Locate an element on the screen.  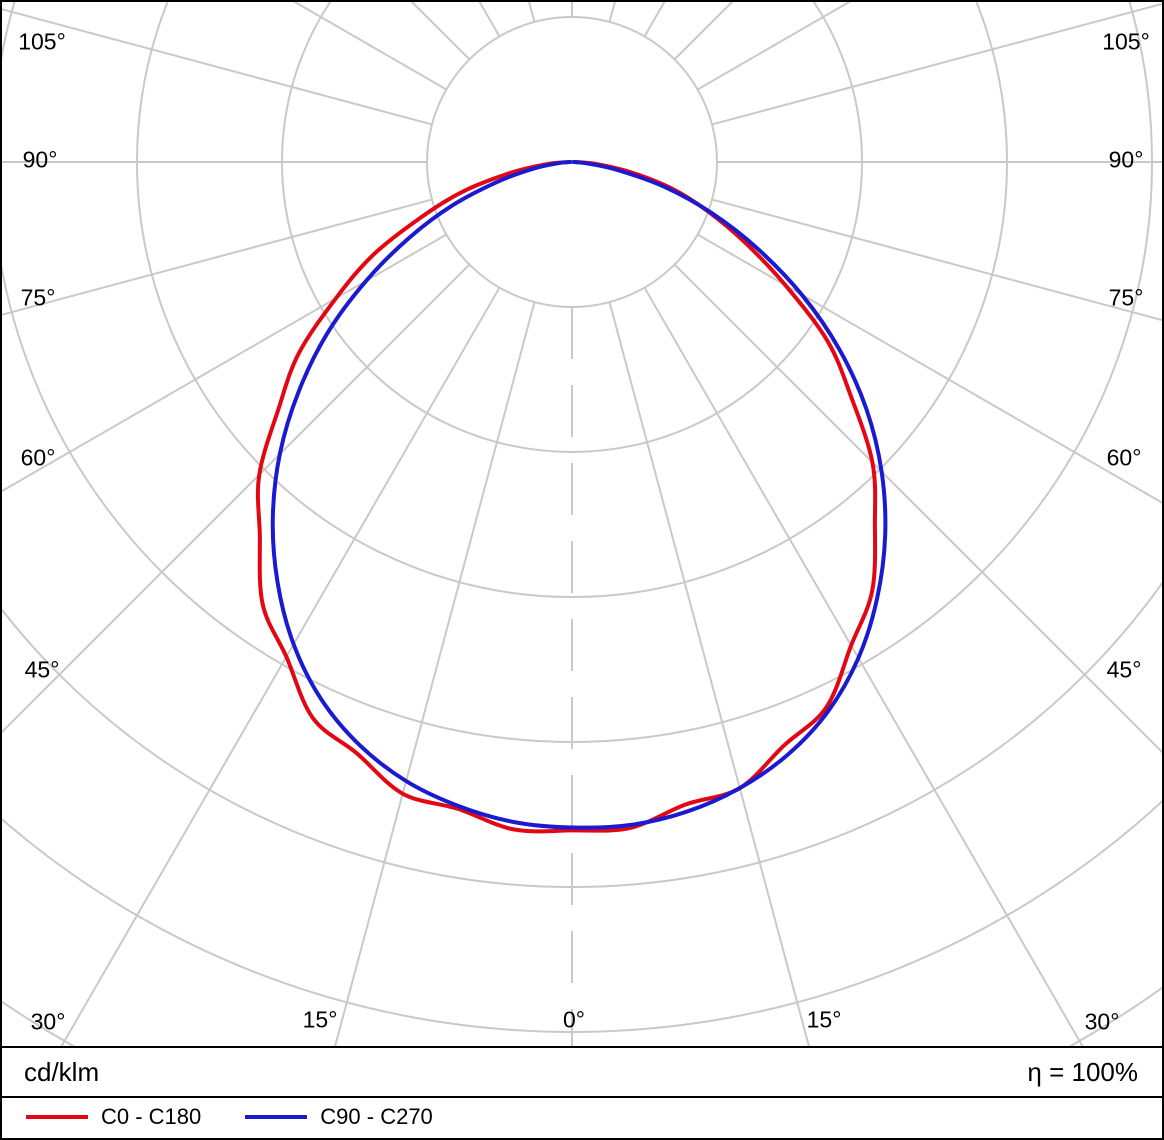
efficiency-label: η = 100% is located at coordinates (1082, 1071).